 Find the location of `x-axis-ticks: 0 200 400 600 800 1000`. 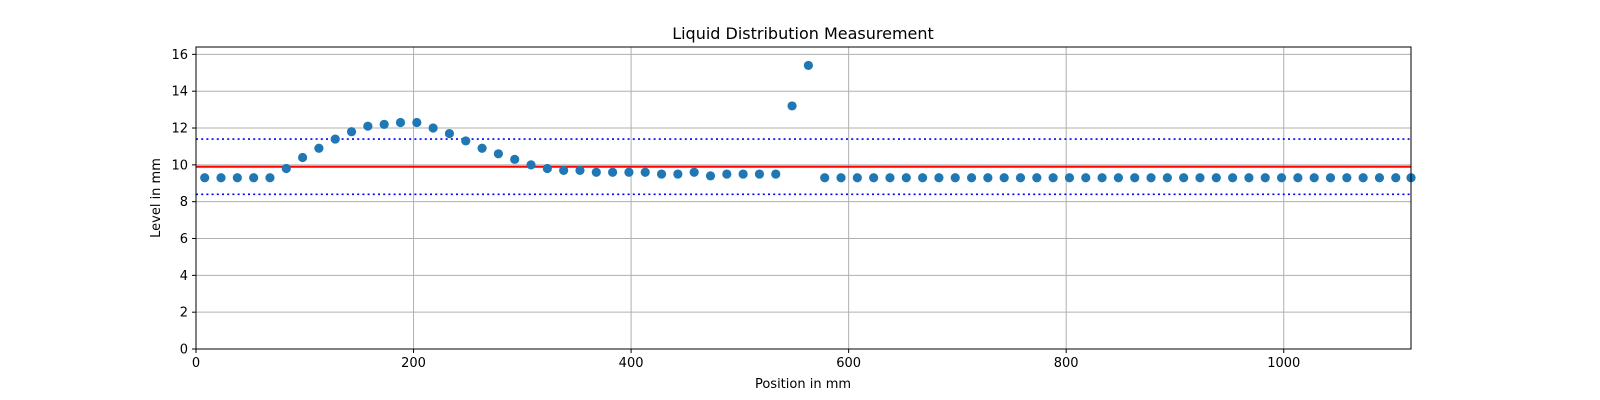

x-axis-ticks: 0 200 400 600 800 1000 is located at coordinates (746, 360).